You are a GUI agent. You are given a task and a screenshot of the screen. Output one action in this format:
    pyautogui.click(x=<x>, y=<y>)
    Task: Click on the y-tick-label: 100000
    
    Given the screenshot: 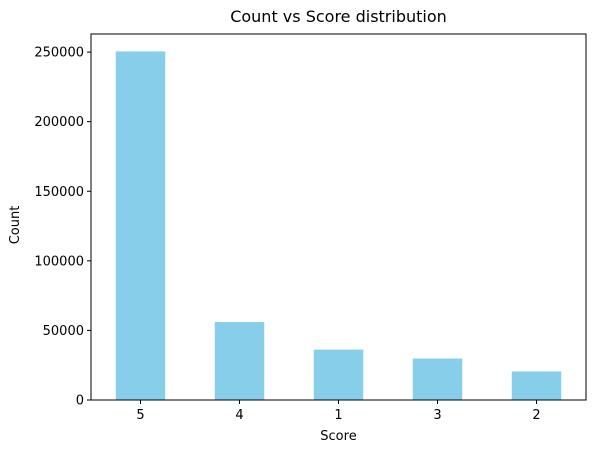 What is the action you would take?
    pyautogui.click(x=59, y=261)
    